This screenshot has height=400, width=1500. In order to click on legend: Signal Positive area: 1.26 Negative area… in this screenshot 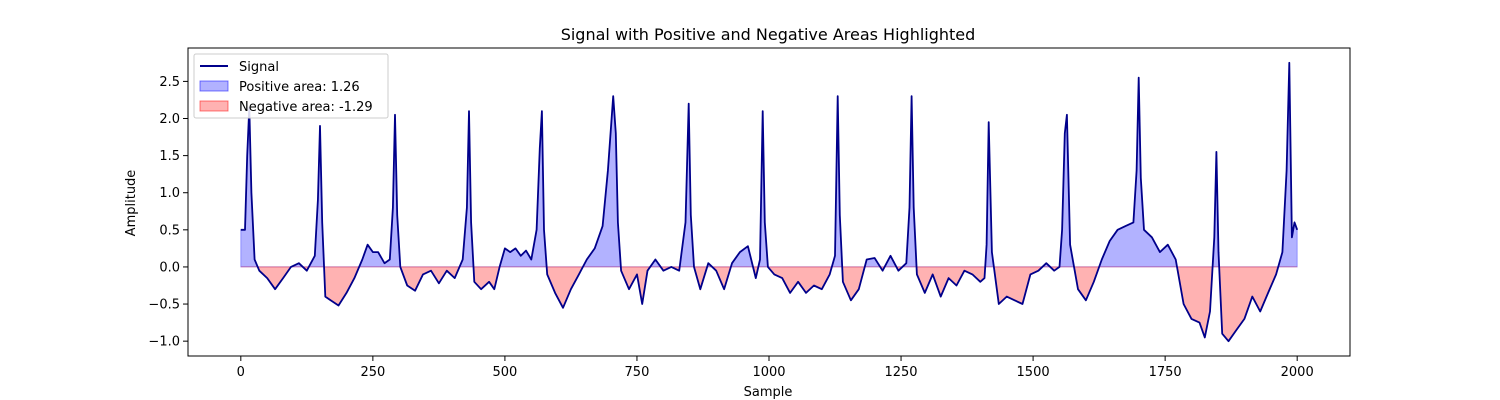, I will do `click(291, 86)`.